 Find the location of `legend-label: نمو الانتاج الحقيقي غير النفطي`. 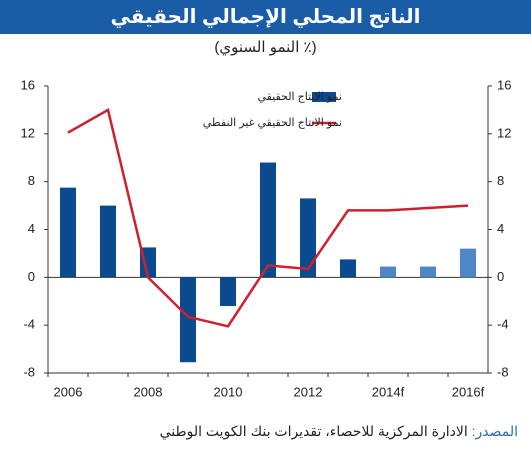

legend-label: نمو الانتاج الحقيقي غير النفطي is located at coordinates (272, 123).